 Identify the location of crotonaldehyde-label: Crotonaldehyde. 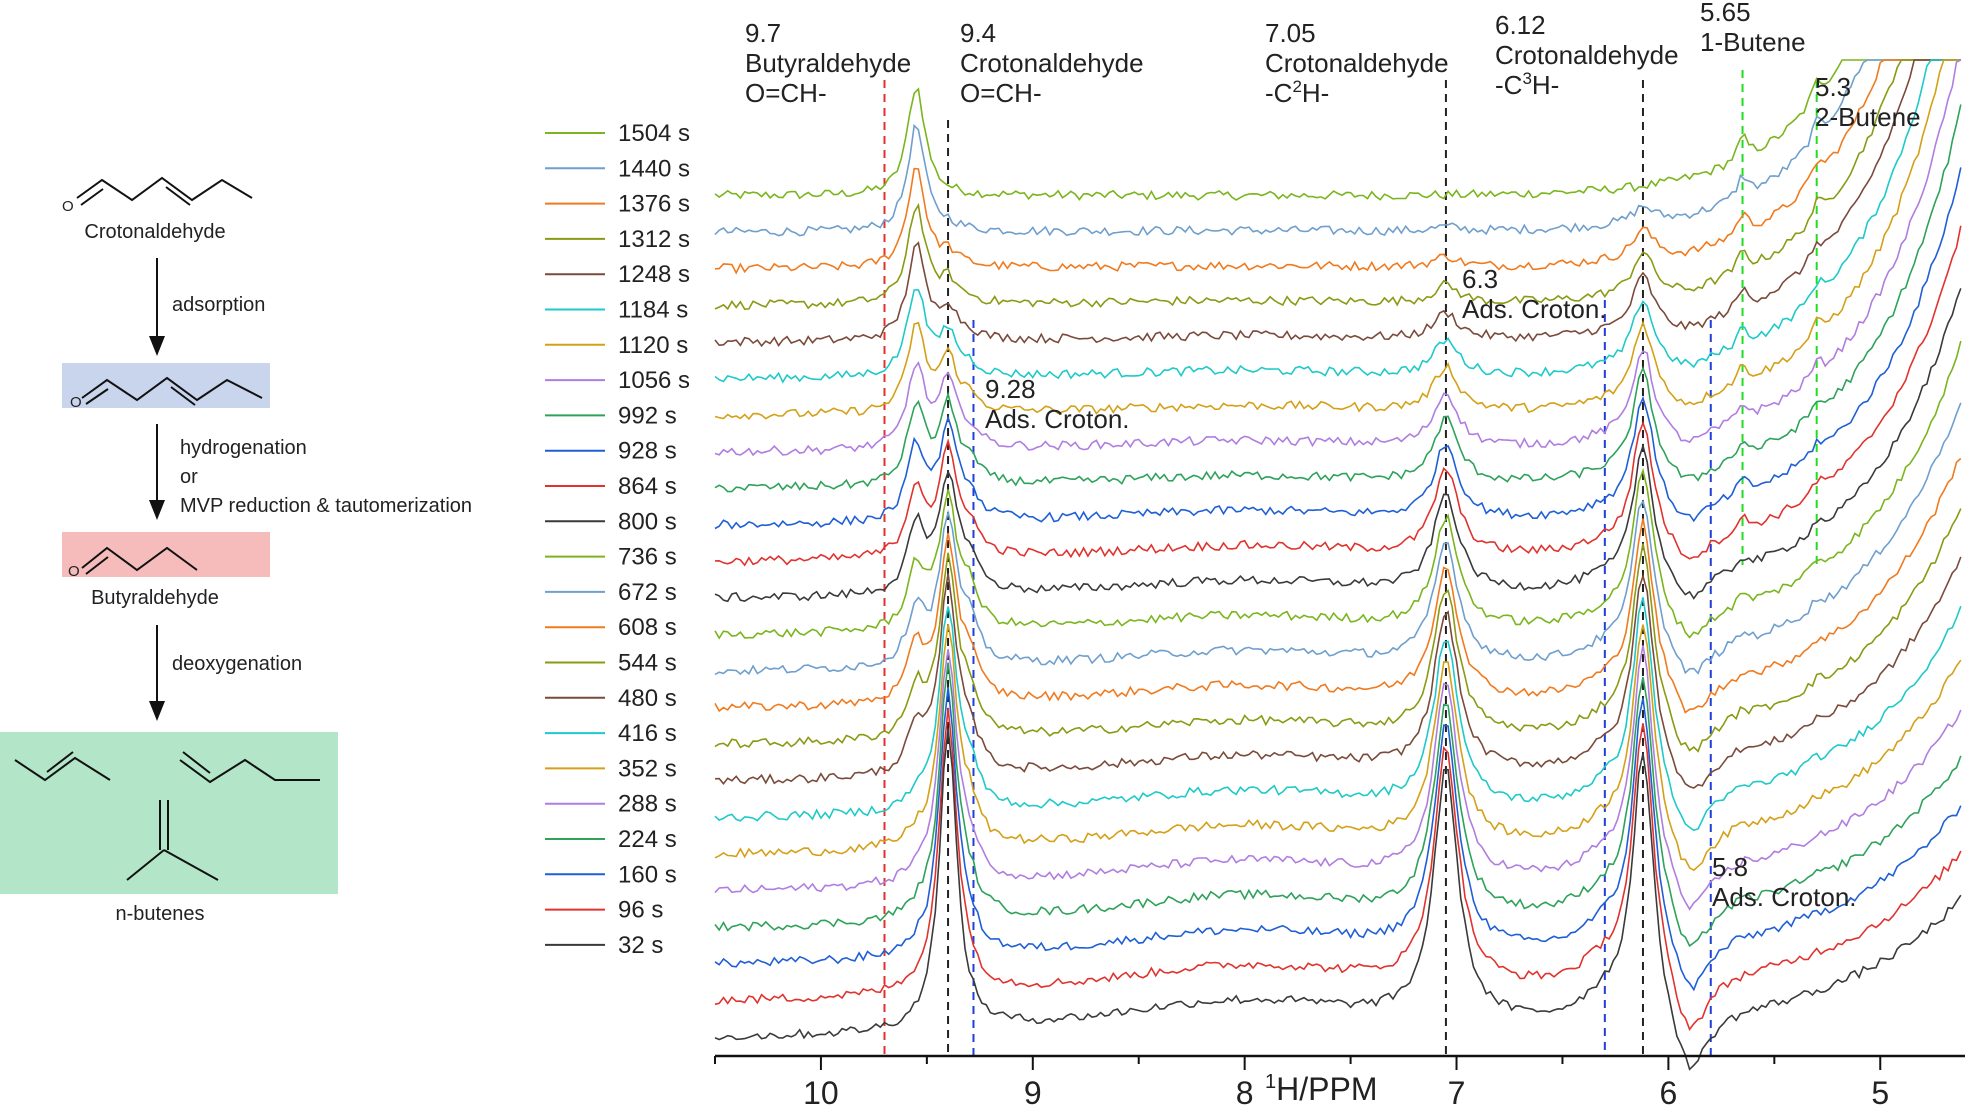
(154, 232).